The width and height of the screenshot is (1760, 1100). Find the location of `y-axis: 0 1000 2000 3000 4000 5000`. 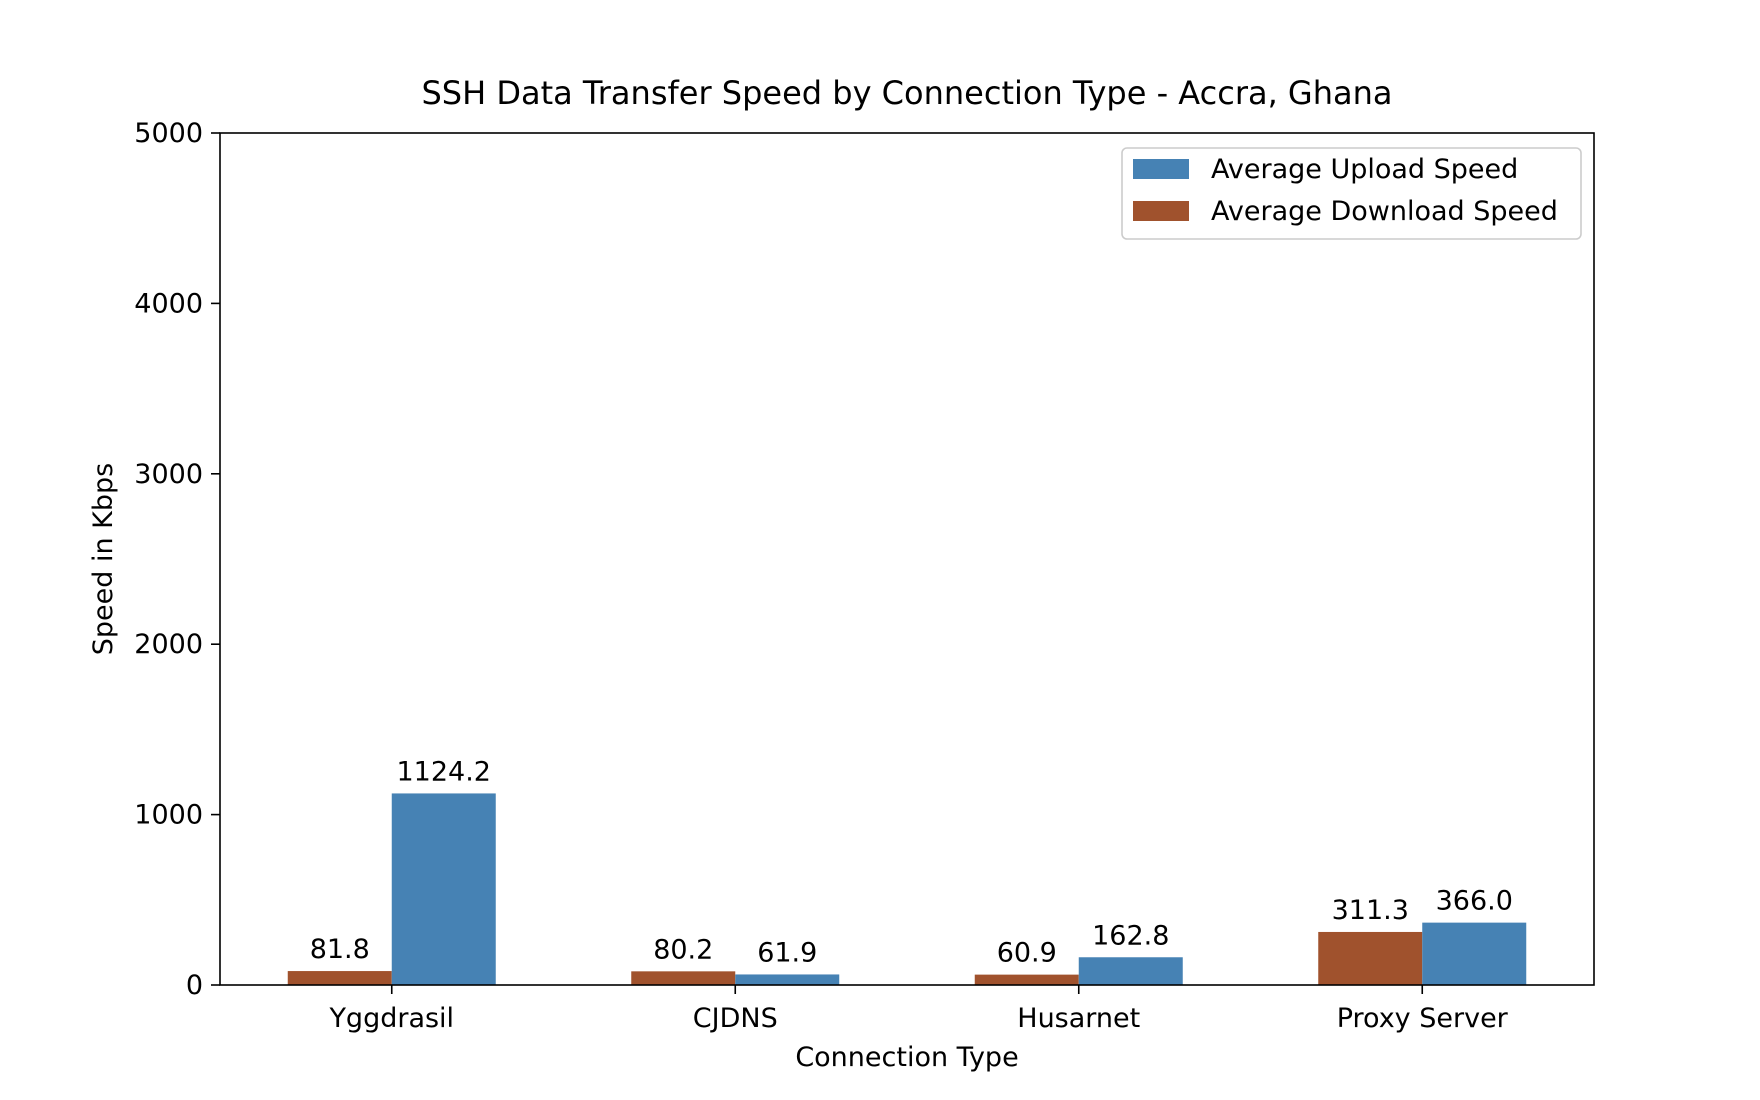

y-axis: 0 1000 2000 3000 4000 5000 is located at coordinates (177, 559).